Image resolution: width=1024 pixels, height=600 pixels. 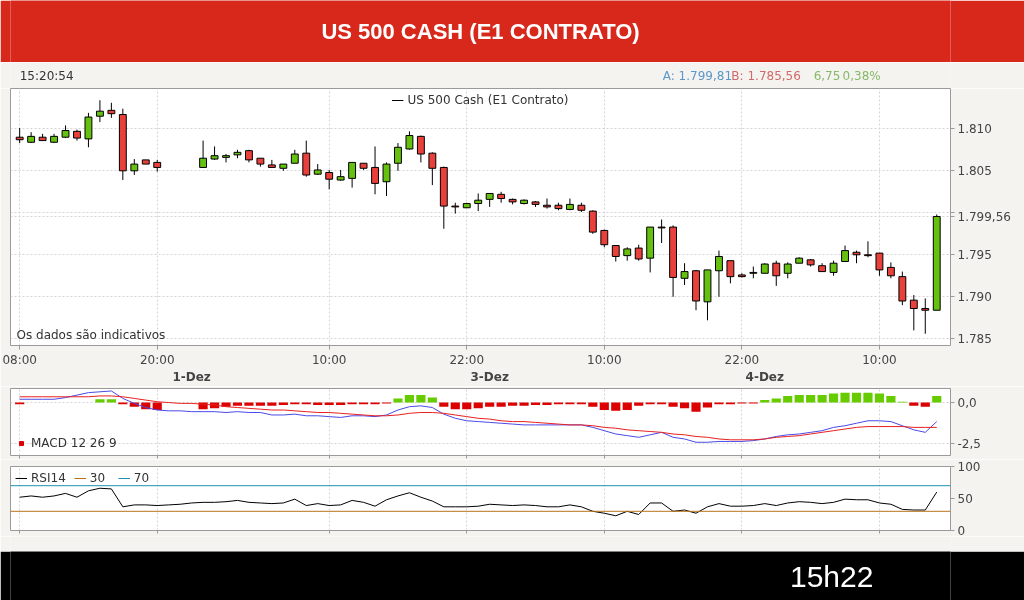 What do you see at coordinates (974, 171) in the screenshot?
I see `y-tick-label: 1.805` at bounding box center [974, 171].